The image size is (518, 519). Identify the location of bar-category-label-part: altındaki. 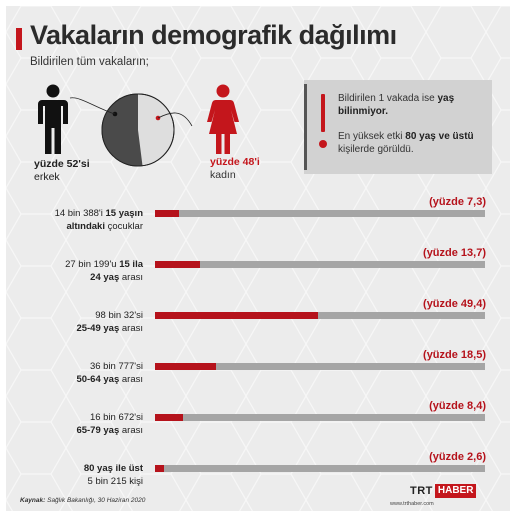
(85, 226).